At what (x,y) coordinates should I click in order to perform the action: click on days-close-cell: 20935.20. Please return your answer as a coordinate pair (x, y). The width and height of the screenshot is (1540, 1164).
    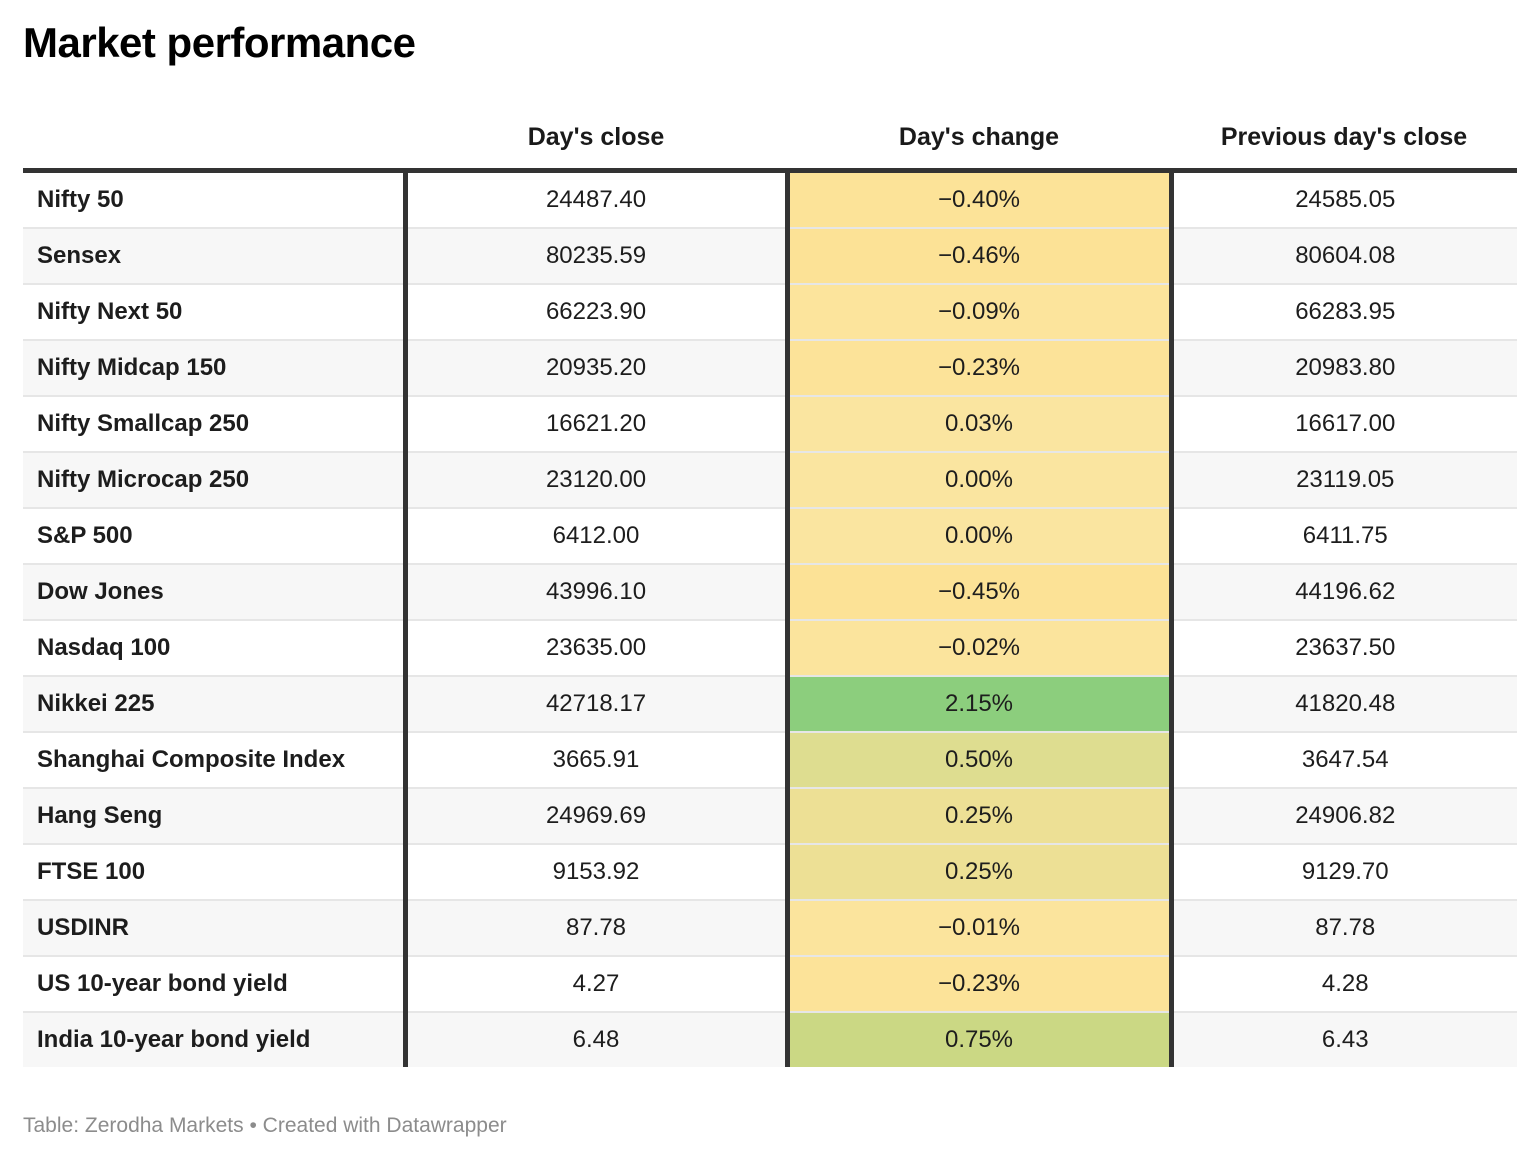
    Looking at the image, I should click on (596, 367).